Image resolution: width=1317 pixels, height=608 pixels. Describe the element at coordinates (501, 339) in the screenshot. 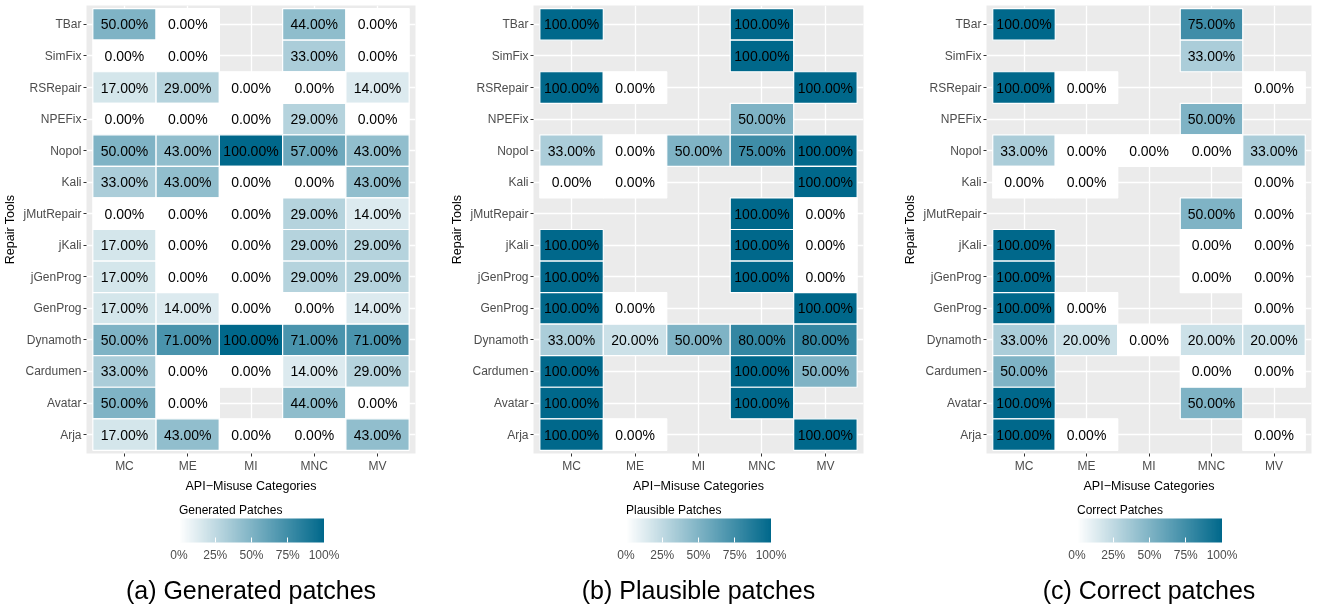

I see `y-tick-label: Dynamoth` at that location.